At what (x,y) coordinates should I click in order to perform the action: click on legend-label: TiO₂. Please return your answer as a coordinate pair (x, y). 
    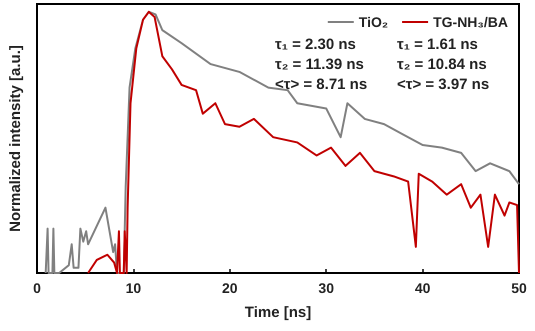
    Looking at the image, I should click on (373, 22).